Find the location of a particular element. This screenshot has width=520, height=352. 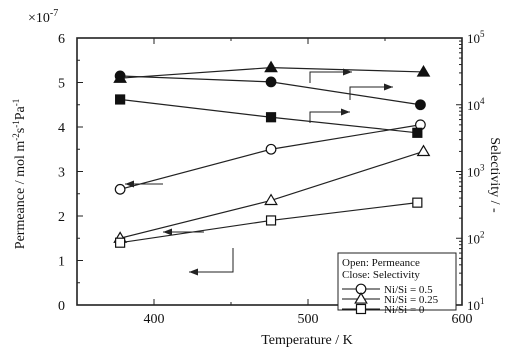

x-axis-label: Temperature / K is located at coordinates (307, 340).